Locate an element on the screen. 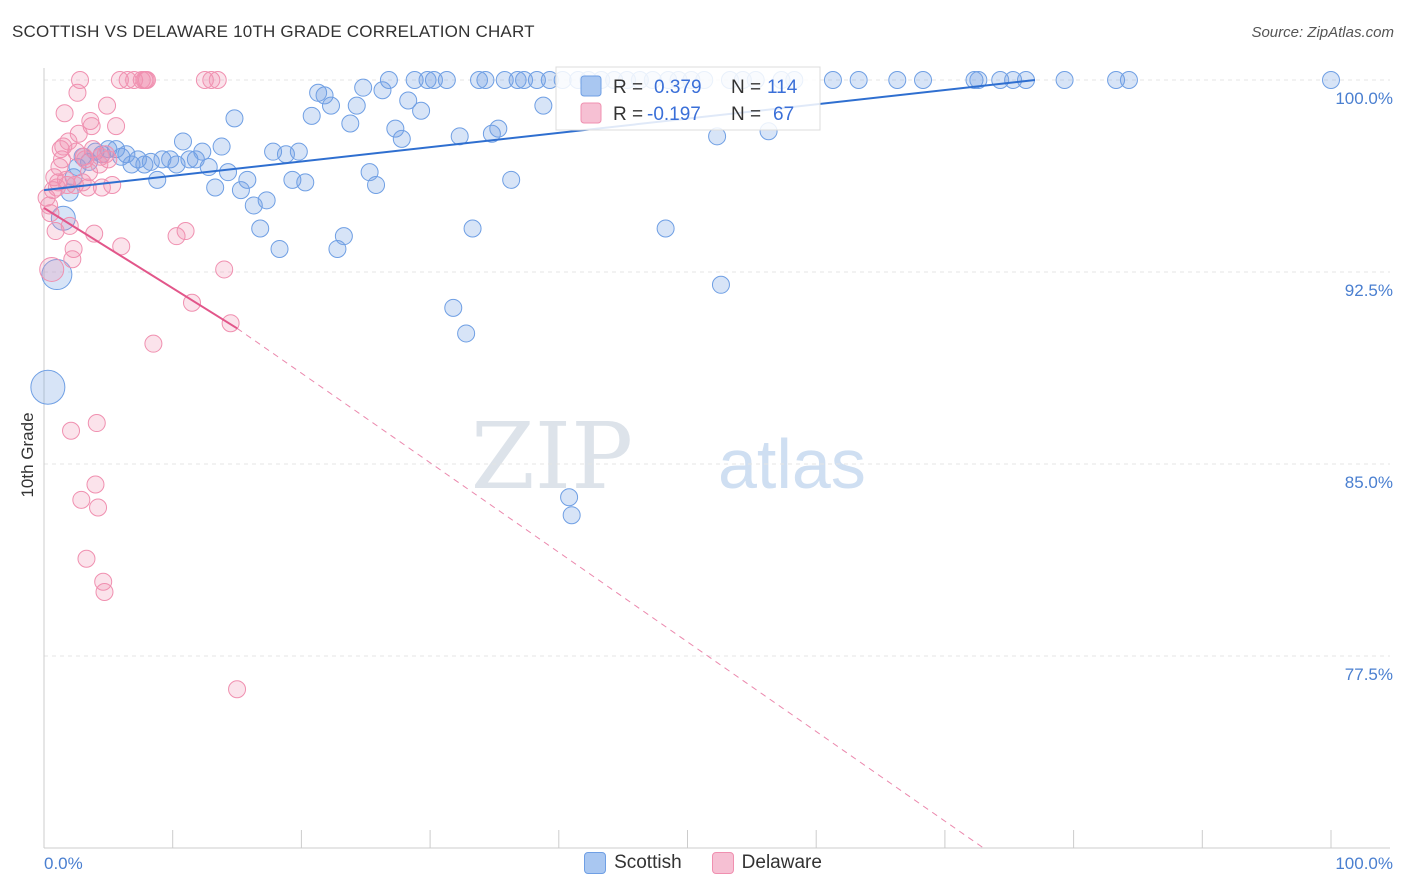 The width and height of the screenshot is (1406, 892). delaware-r-value: -0.197 is located at coordinates (674, 114).